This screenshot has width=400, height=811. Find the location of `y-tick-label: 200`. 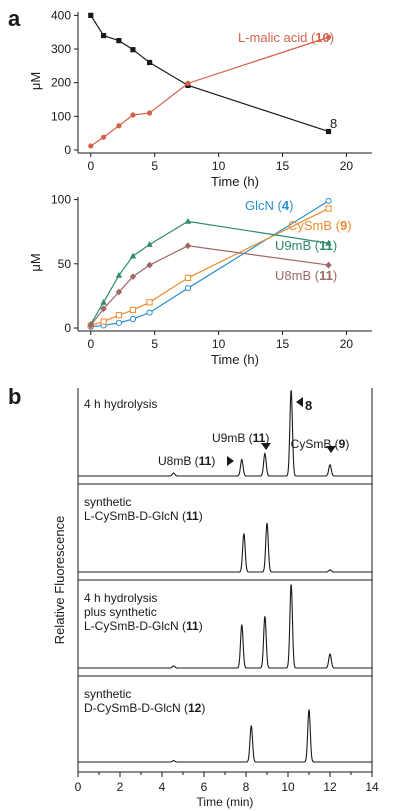

y-tick-label: 200 is located at coordinates (61, 83).